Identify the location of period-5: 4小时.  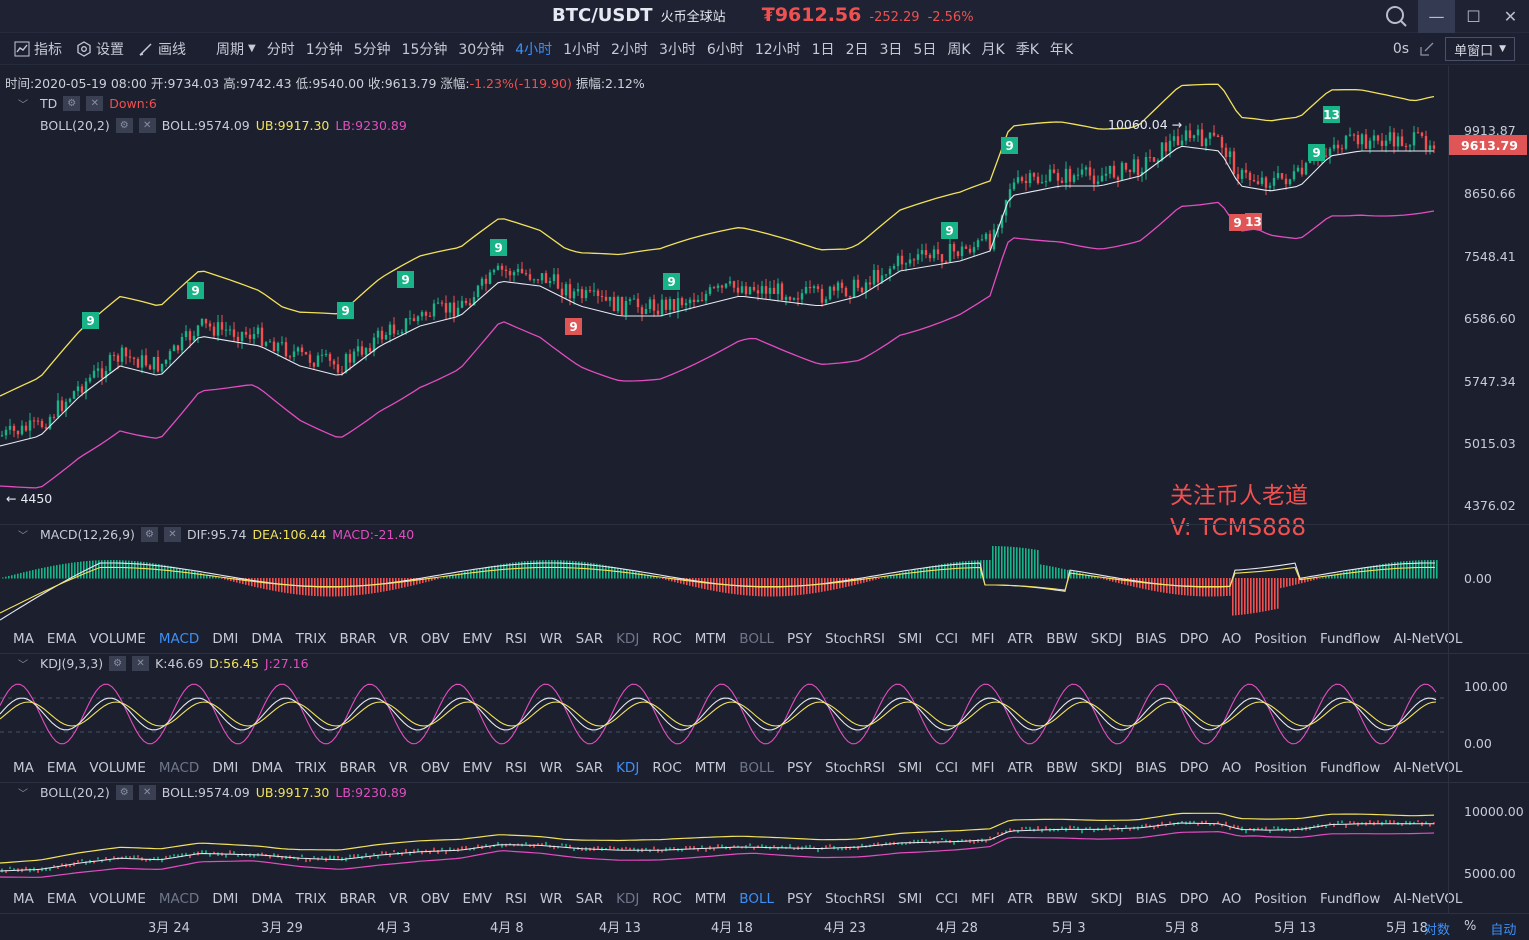
(534, 49).